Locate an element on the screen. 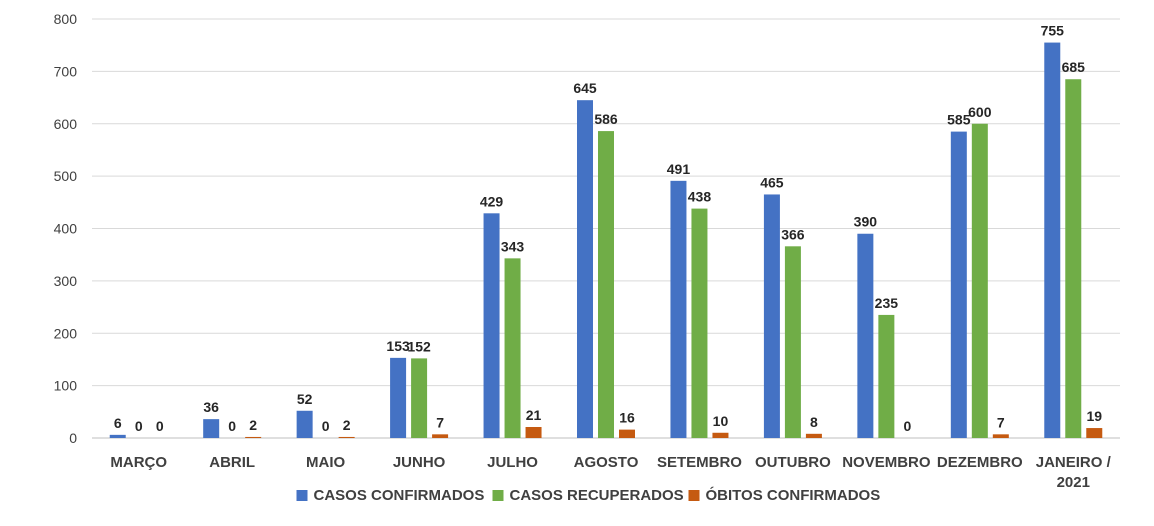 This screenshot has height=526, width=1154. legend-label: CASOS RECUPERADOS is located at coordinates (597, 495).